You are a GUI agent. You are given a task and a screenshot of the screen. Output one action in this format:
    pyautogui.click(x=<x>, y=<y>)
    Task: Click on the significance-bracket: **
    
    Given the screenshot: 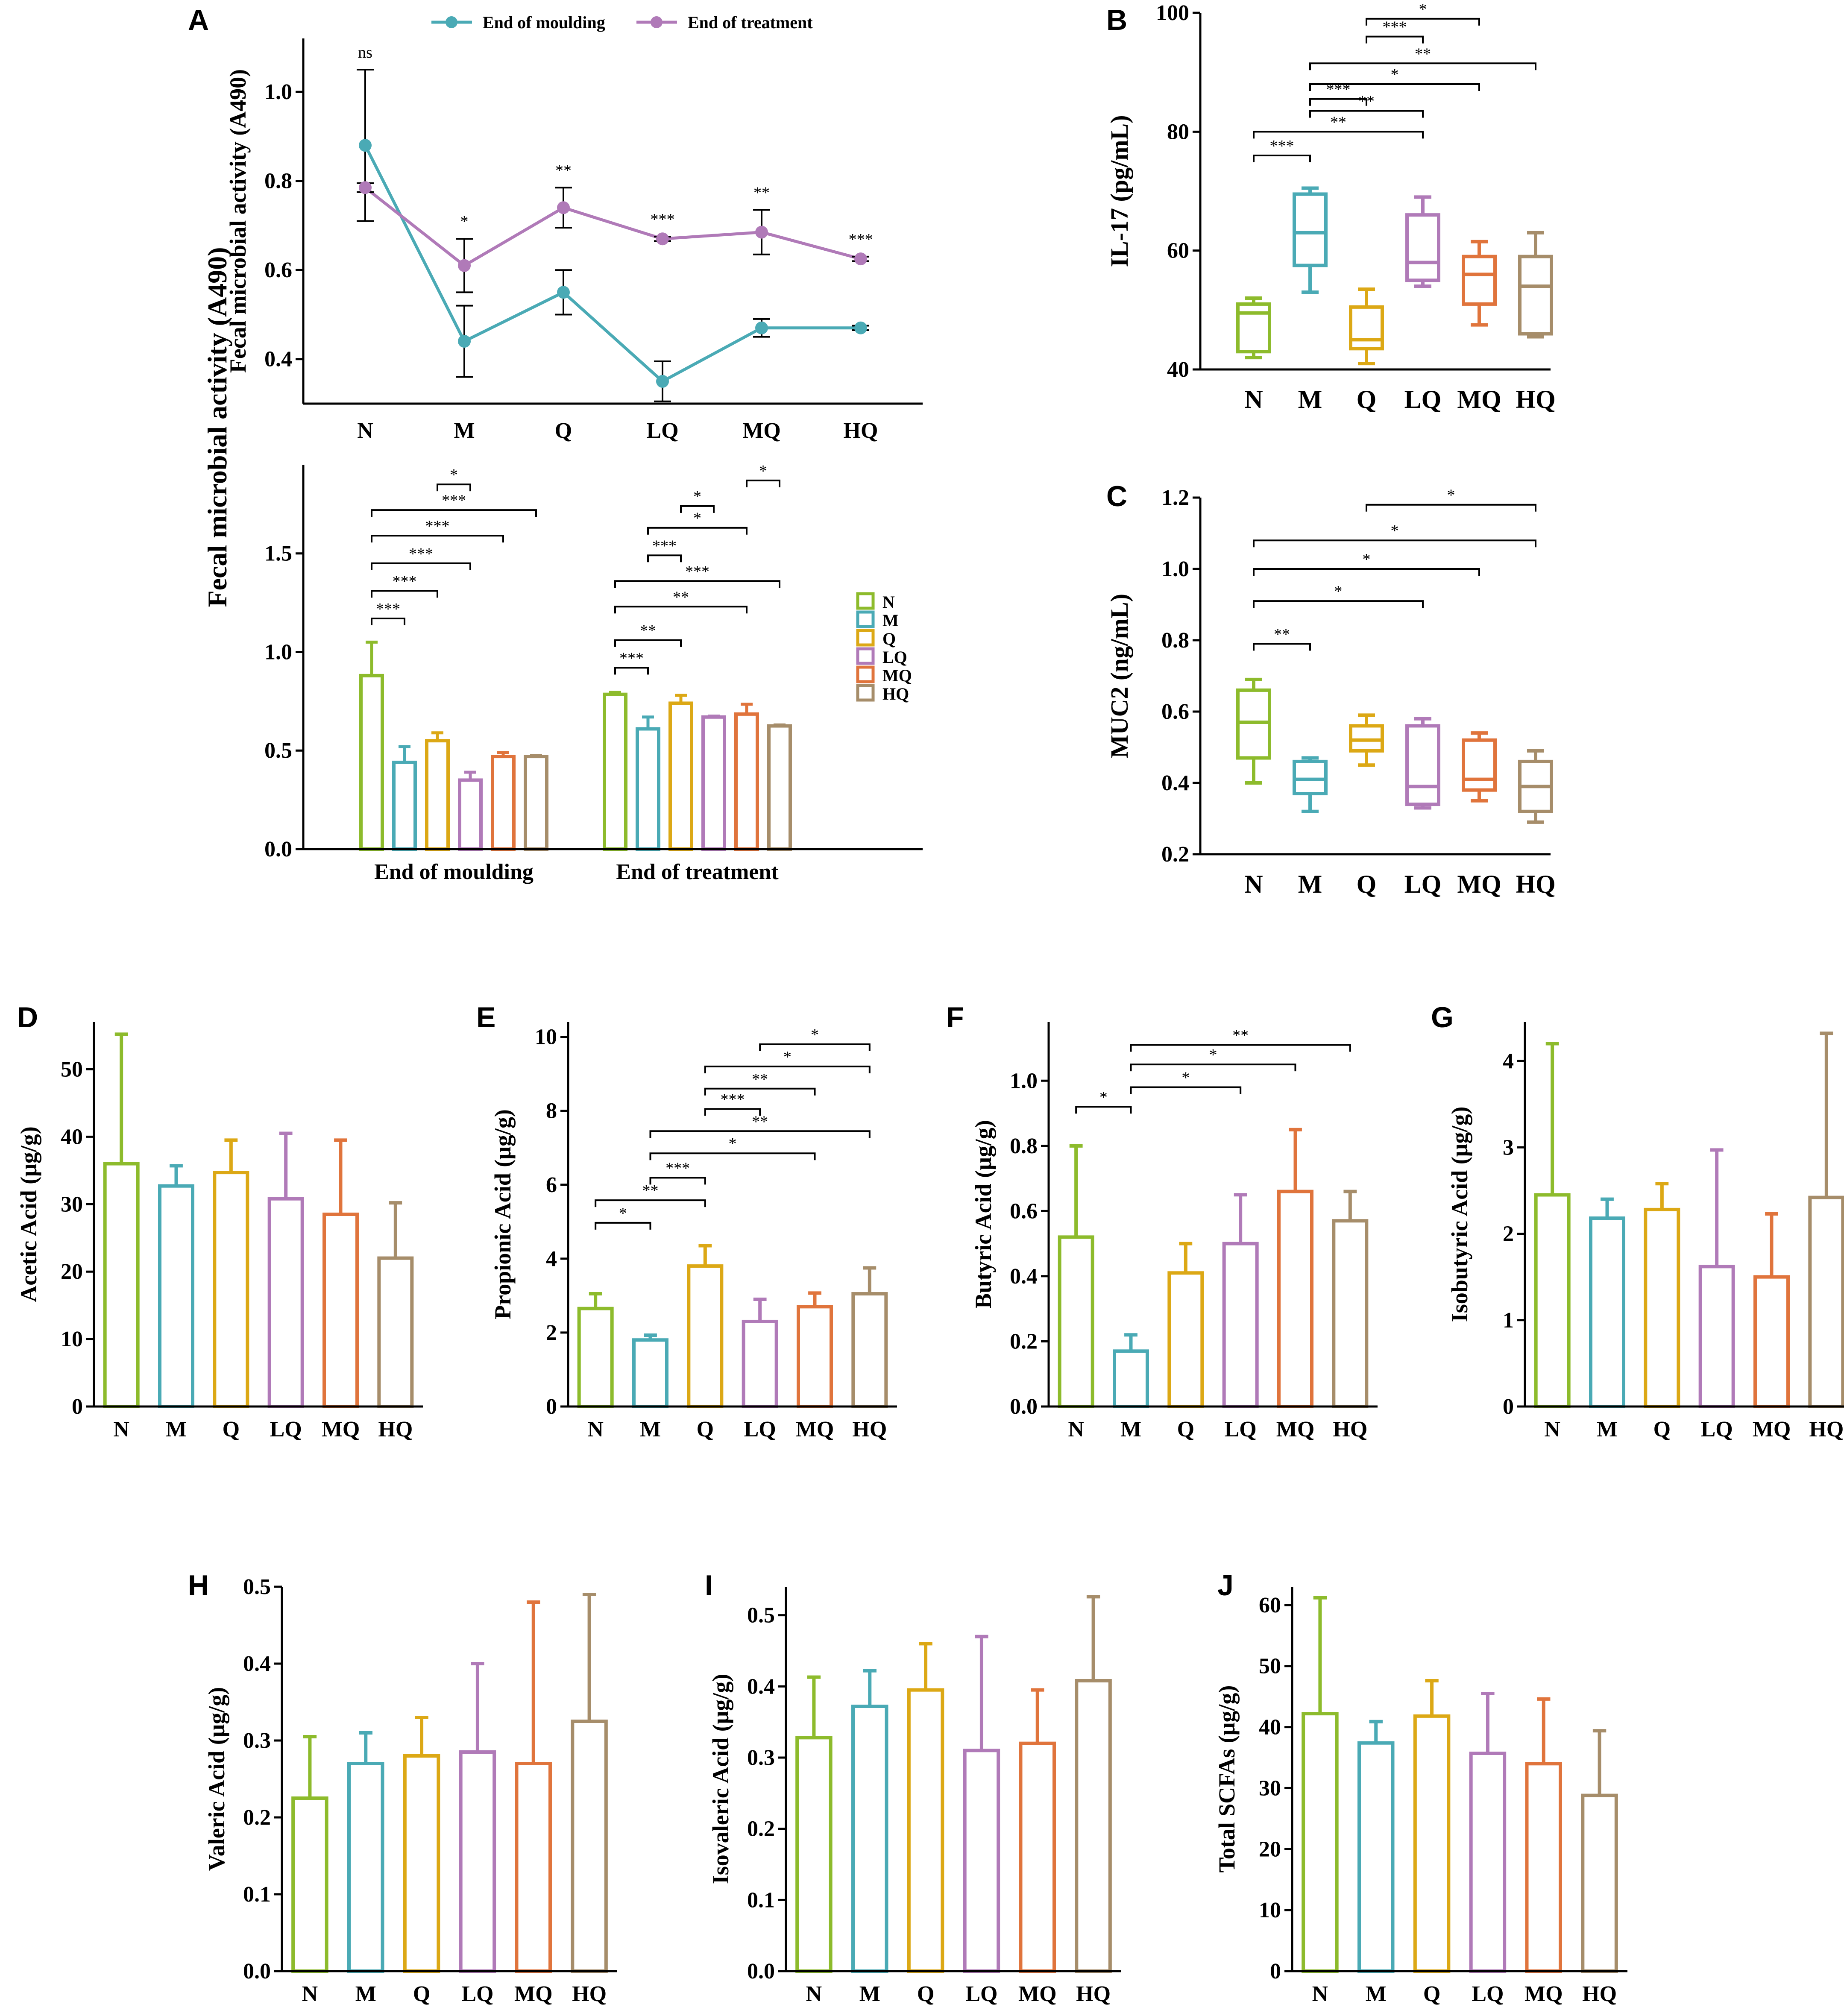 What is the action you would take?
    pyautogui.click(x=760, y=1125)
    